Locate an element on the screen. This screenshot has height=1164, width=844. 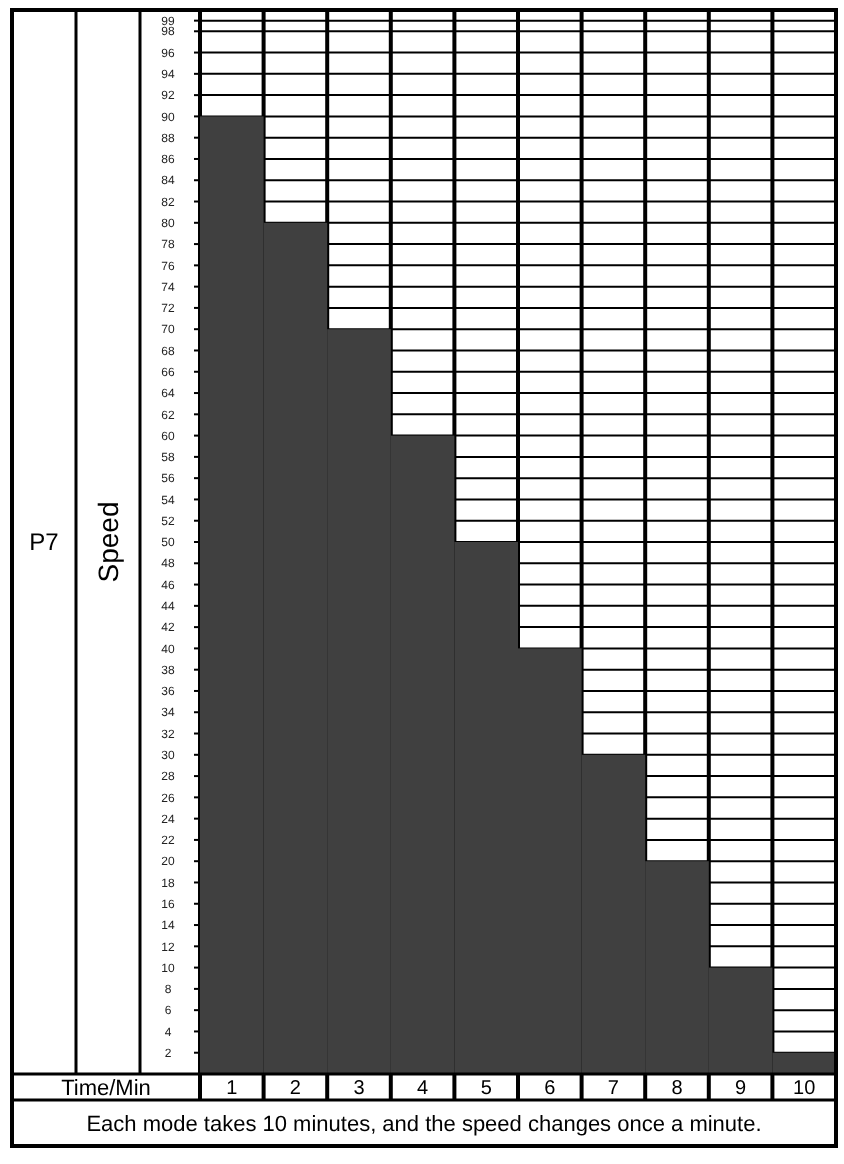
x-tick-label: 3 is located at coordinates (359, 1089).